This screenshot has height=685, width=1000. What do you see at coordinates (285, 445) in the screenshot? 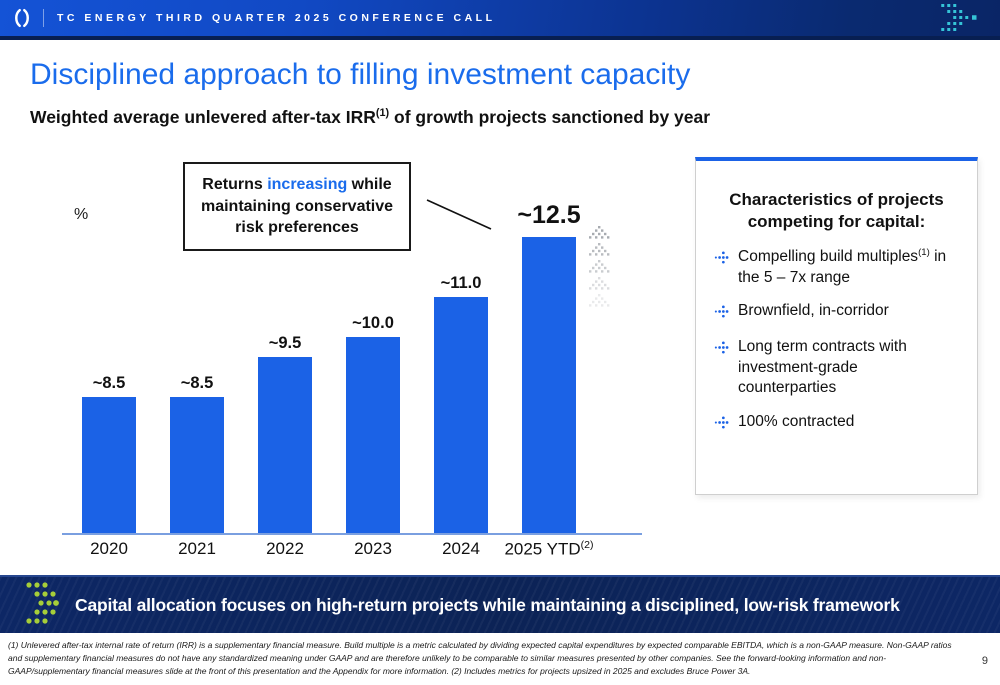
I see `bar-2022` at bounding box center [285, 445].